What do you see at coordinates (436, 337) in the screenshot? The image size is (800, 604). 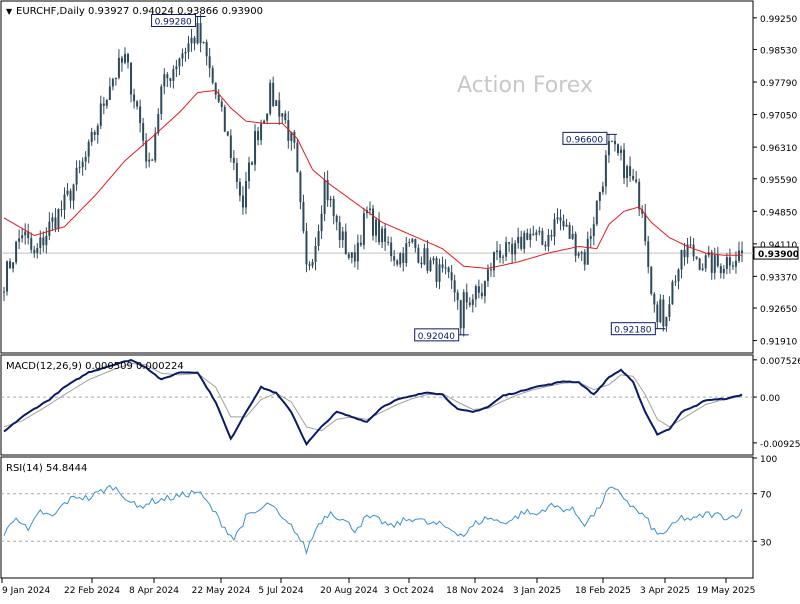 I see `annotation-label: 0.92040` at bounding box center [436, 337].